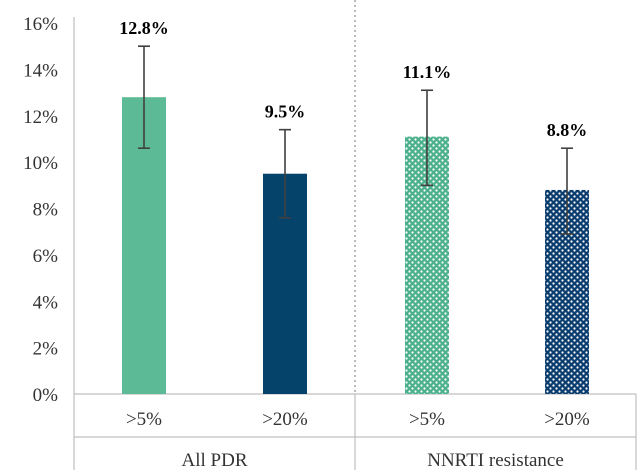  Describe the element at coordinates (40, 163) in the screenshot. I see `y-tick-label: 10%` at that location.